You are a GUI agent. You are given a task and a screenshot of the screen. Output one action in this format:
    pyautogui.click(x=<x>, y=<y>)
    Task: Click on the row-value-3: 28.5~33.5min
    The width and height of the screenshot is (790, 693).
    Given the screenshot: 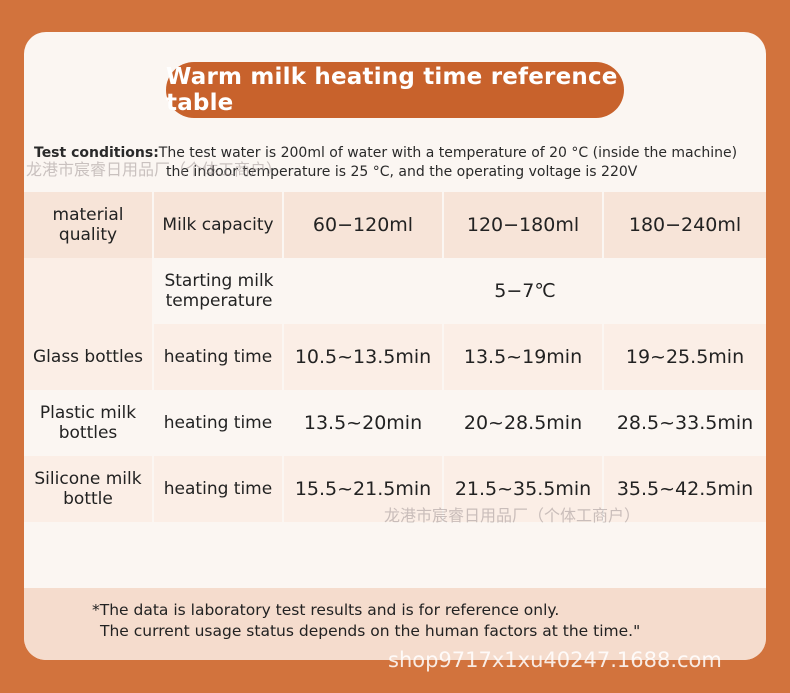 What is the action you would take?
    pyautogui.click(x=685, y=423)
    